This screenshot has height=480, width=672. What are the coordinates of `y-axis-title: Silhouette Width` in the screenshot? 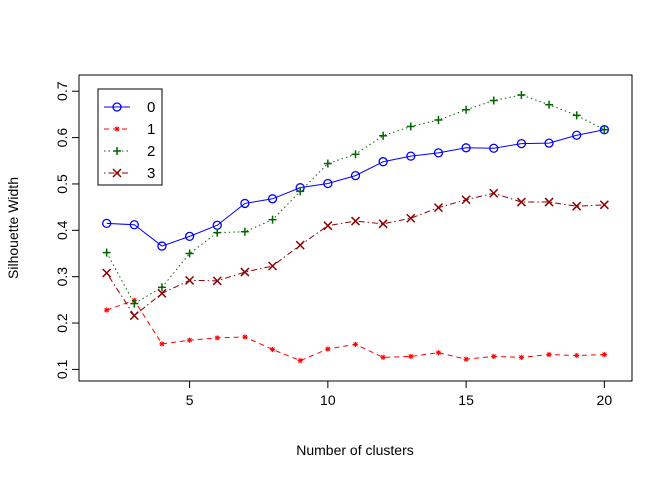 It's located at (13, 228).